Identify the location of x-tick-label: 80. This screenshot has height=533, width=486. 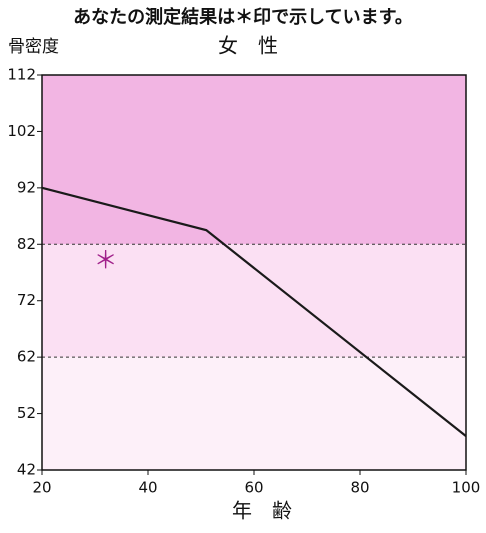
(359, 488).